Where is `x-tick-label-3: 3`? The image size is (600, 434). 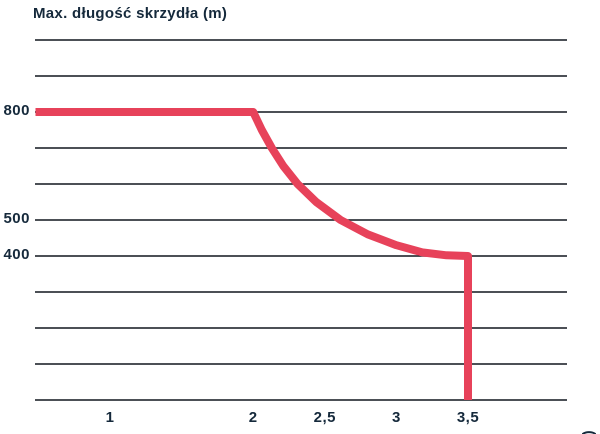
x-tick-label-3: 3 is located at coordinates (396, 417).